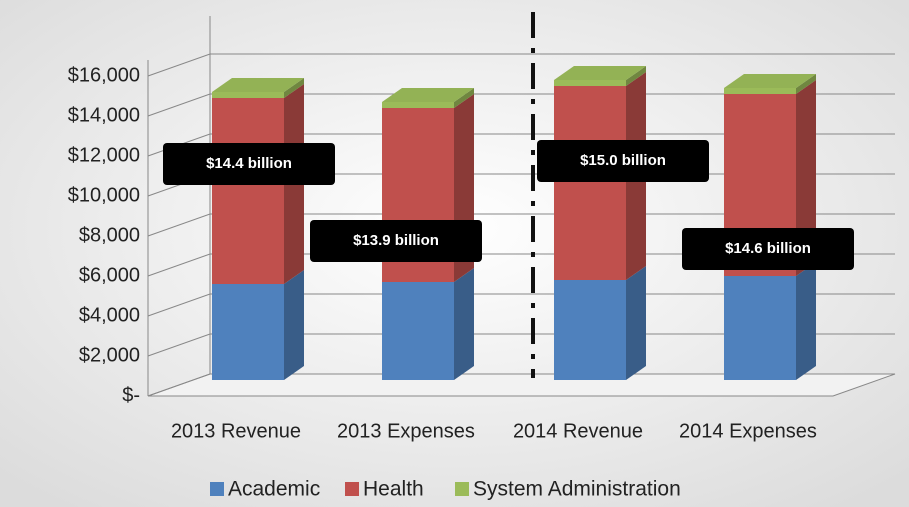 This screenshot has height=507, width=909. What do you see at coordinates (578, 431) in the screenshot?
I see `x-tick-label: 2014 Revenue` at bounding box center [578, 431].